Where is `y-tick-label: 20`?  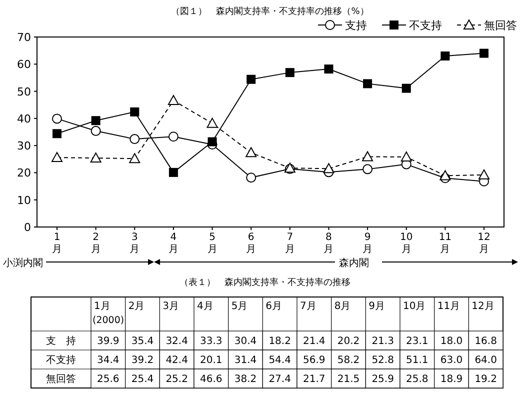 y-tick-label: 20 is located at coordinates (24, 173).